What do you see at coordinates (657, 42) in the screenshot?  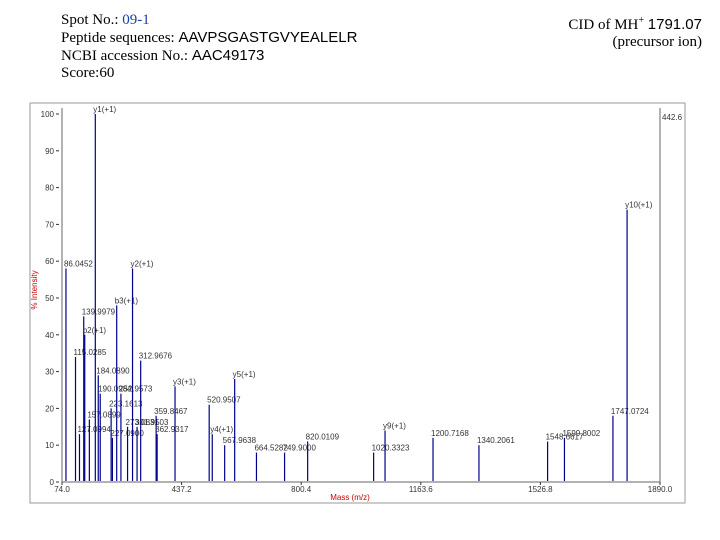 I see `precursor: (precursor ion)` at bounding box center [657, 42].